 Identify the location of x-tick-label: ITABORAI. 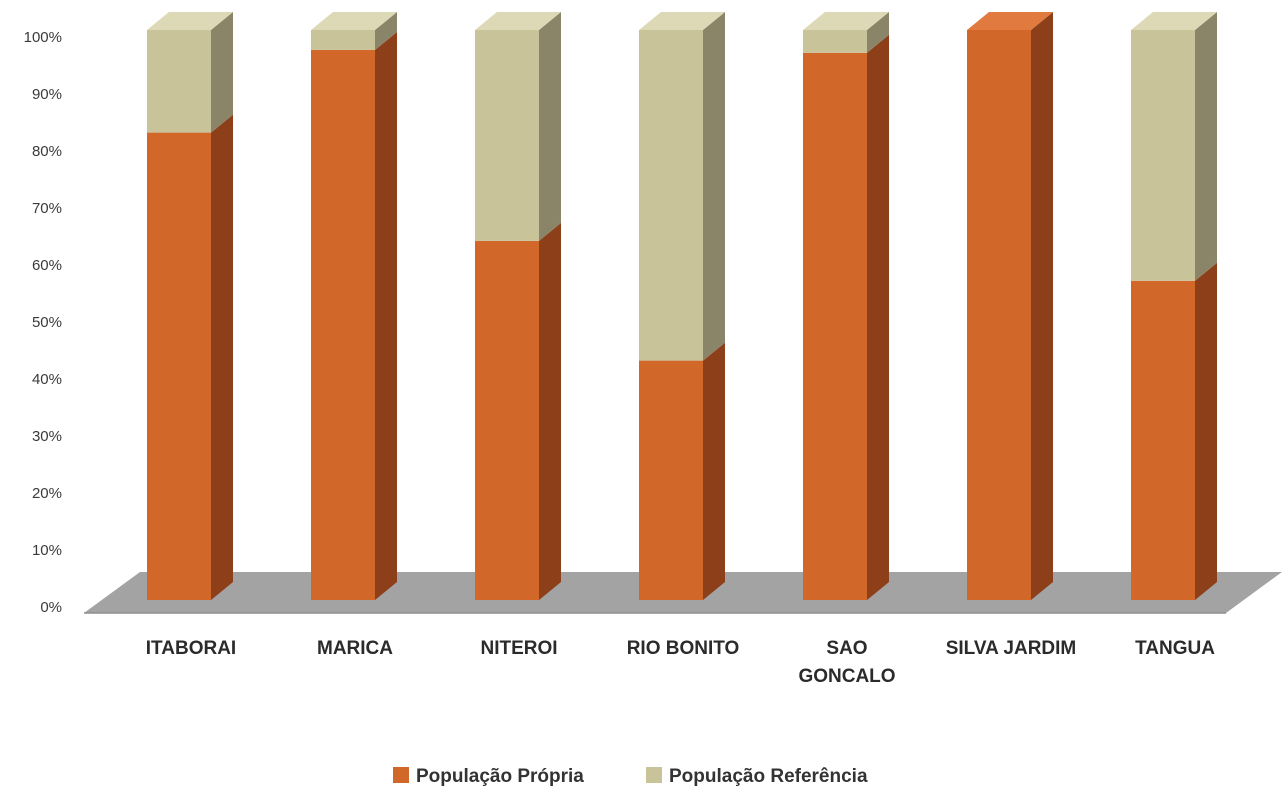
(191, 648).